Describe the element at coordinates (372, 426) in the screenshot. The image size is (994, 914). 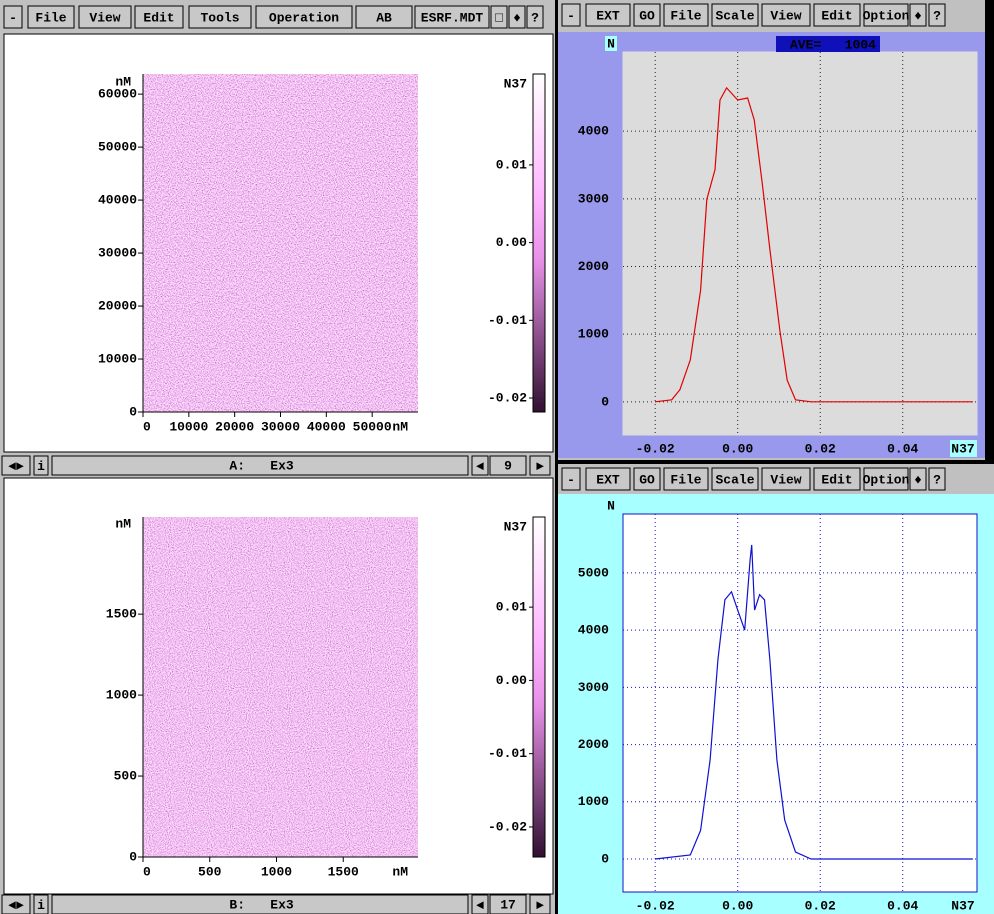
I see `x-tick-label: 50000` at that location.